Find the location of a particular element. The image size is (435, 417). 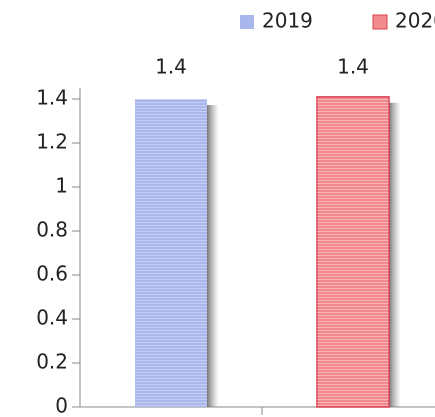

y-tick-label: 0.2 is located at coordinates (52, 362).